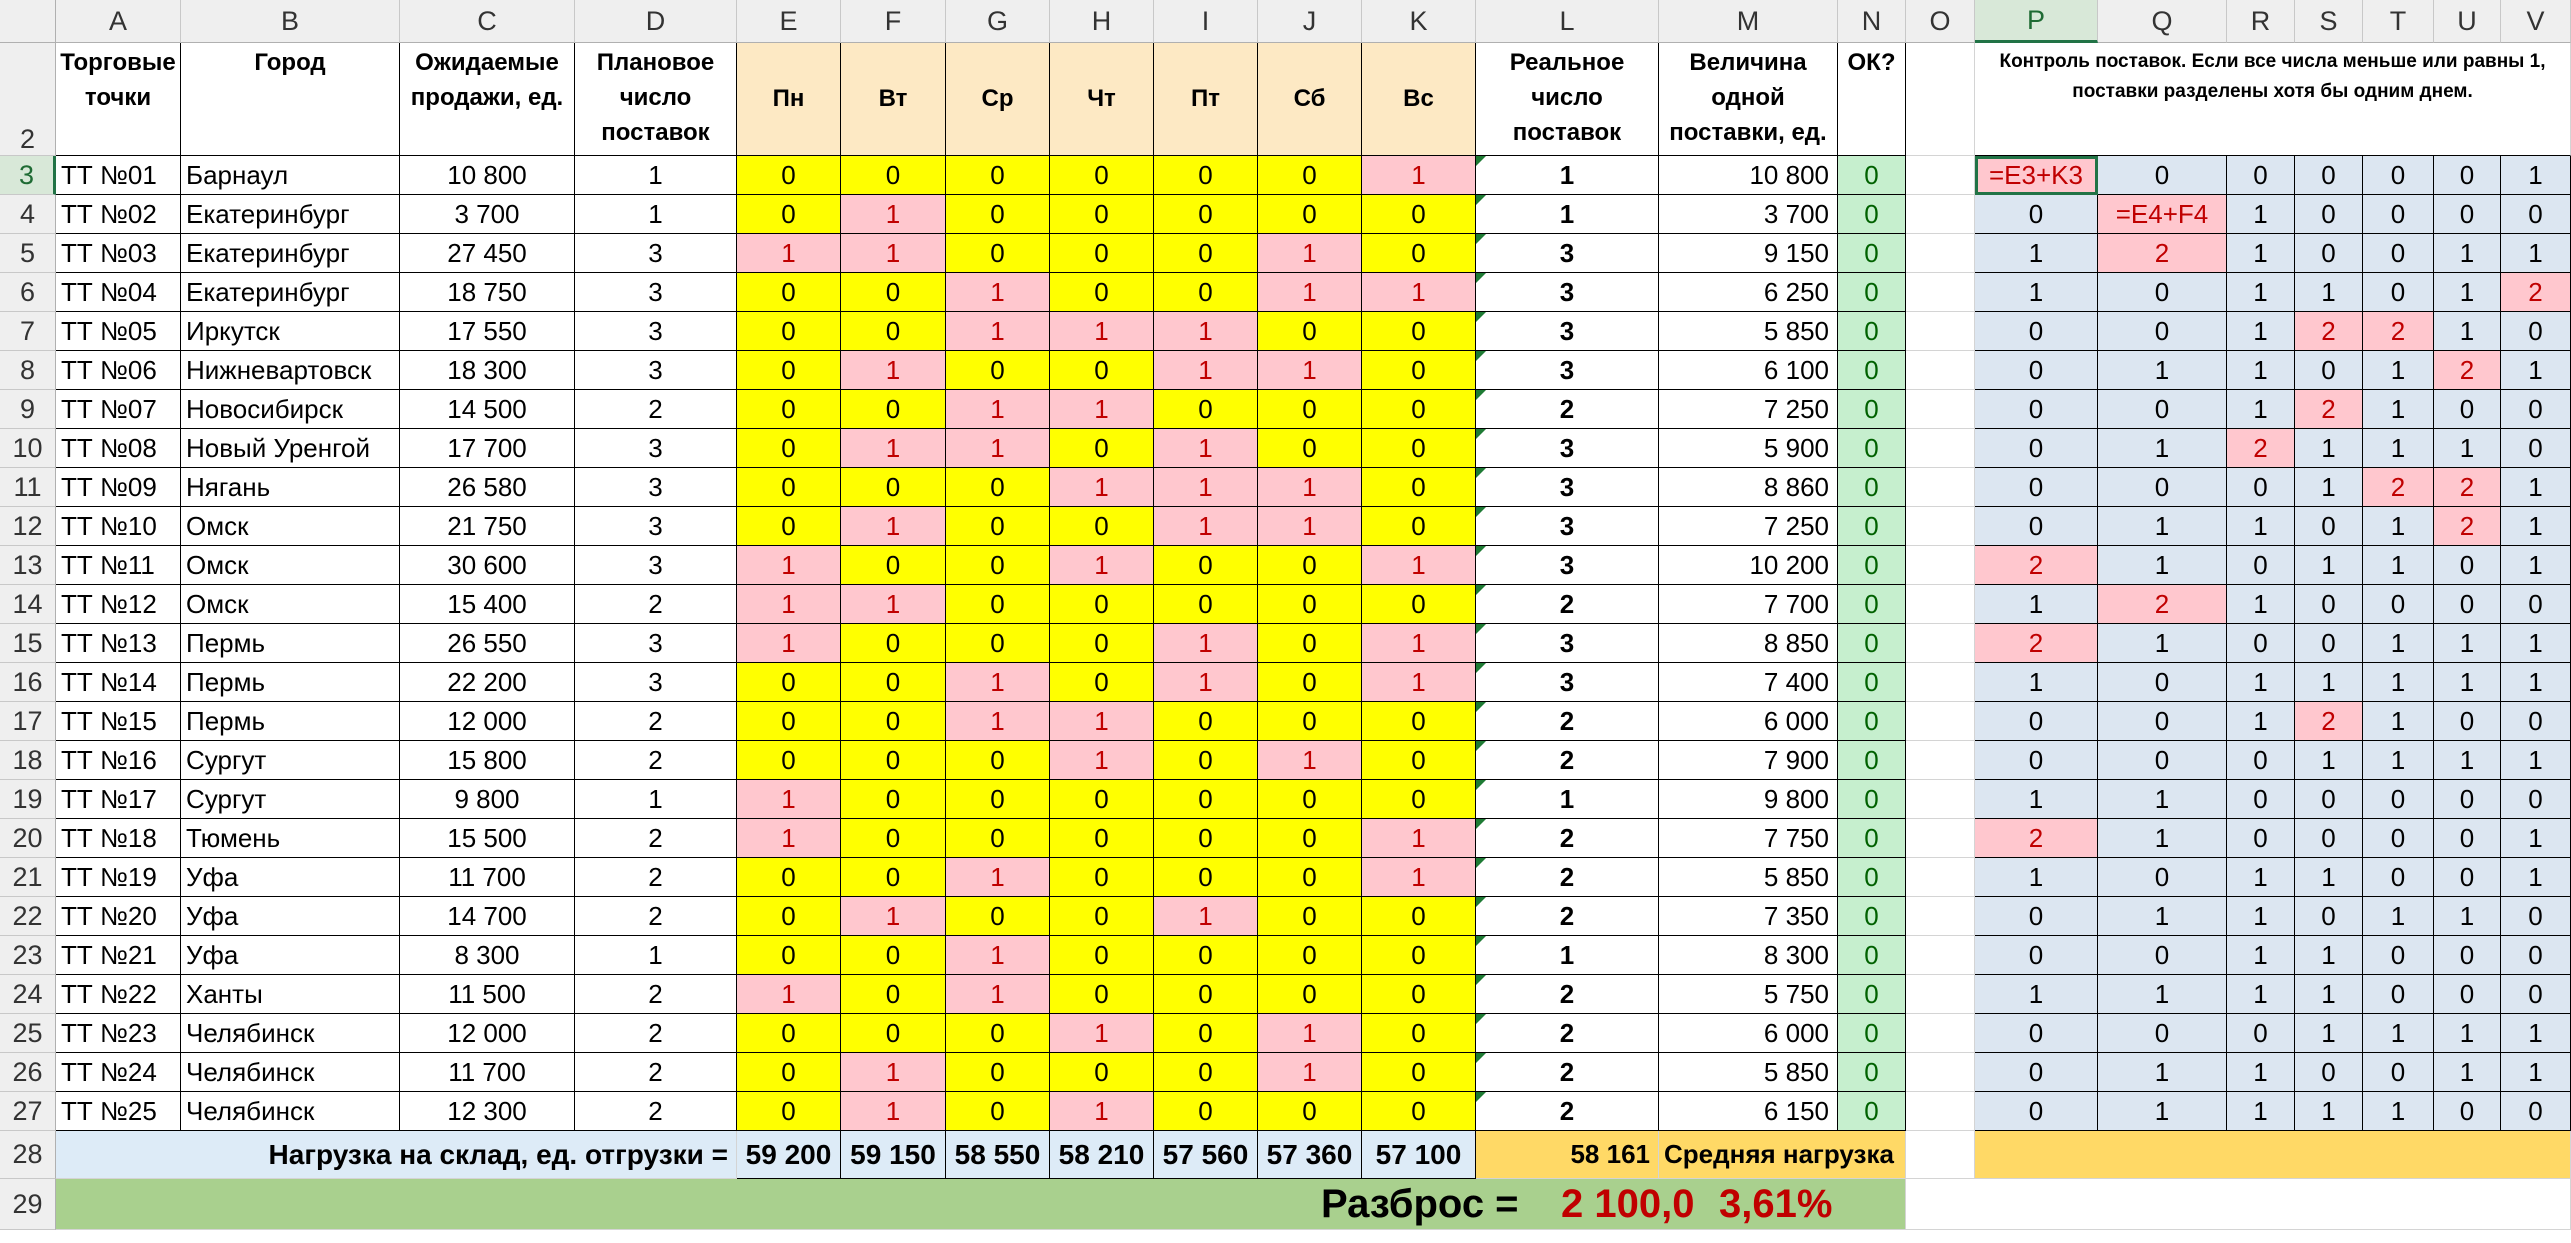  I want to click on cell-size: 10 200, so click(1748, 565).